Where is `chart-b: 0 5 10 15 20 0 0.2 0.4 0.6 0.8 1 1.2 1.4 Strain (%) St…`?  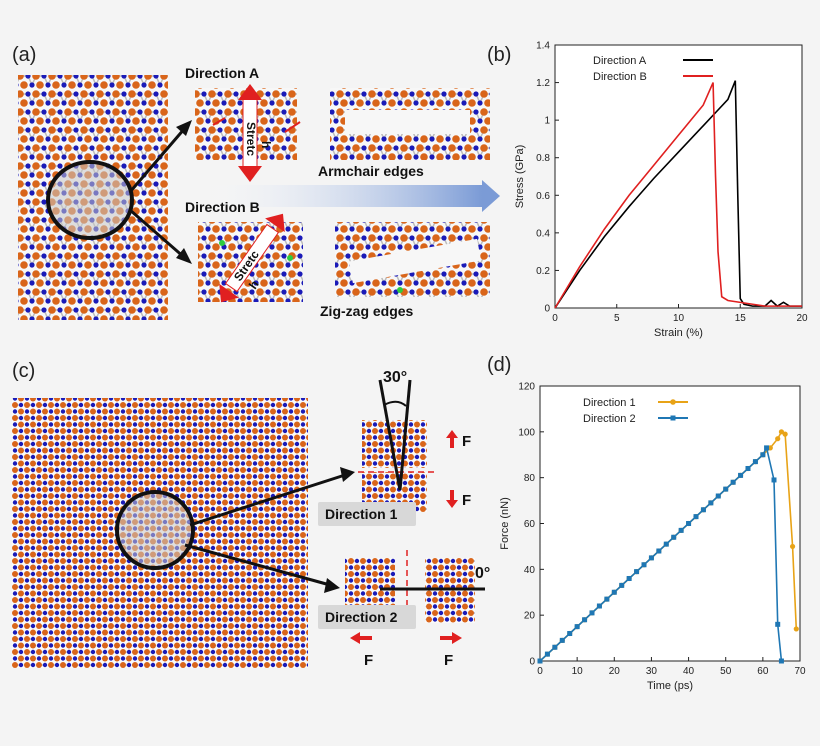
chart-b: 0 5 10 15 20 0 0.2 0.4 0.6 0.8 1 1.2 1.4 Strain (%) St… is located at coordinates (661, 190).